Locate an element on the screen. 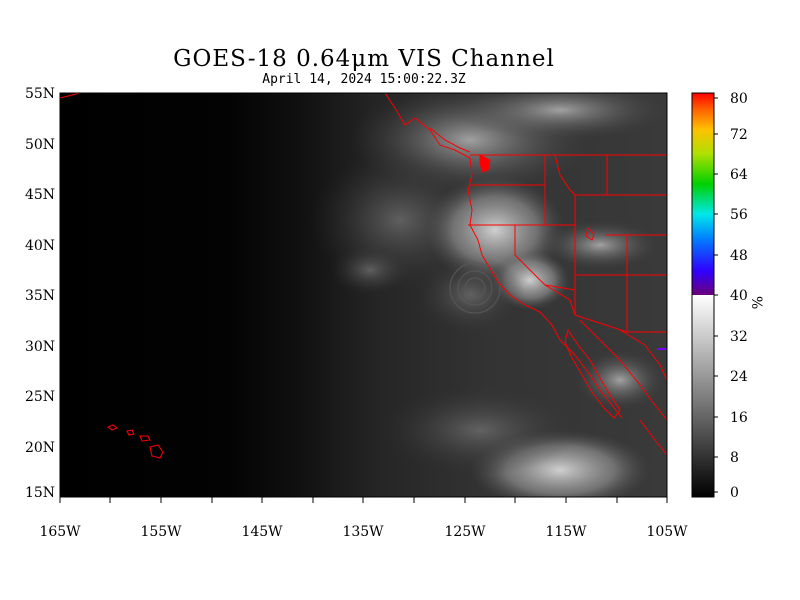 The image size is (800, 600). lon-label: 145W is located at coordinates (262, 532).